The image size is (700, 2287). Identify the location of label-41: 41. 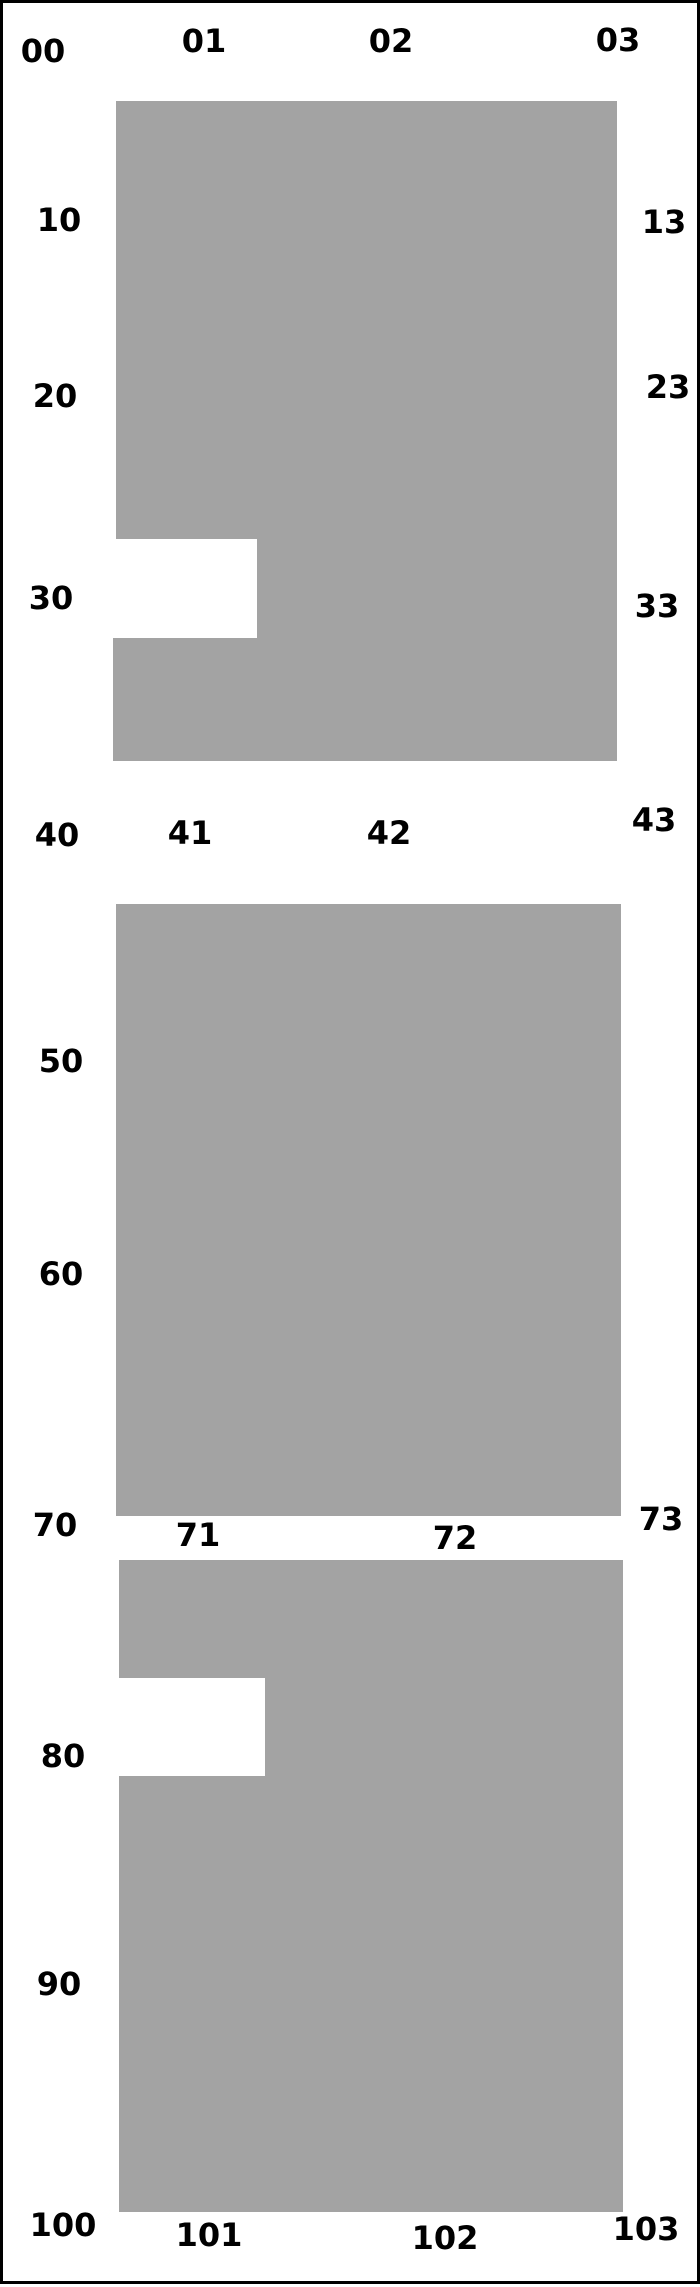
(190, 833).